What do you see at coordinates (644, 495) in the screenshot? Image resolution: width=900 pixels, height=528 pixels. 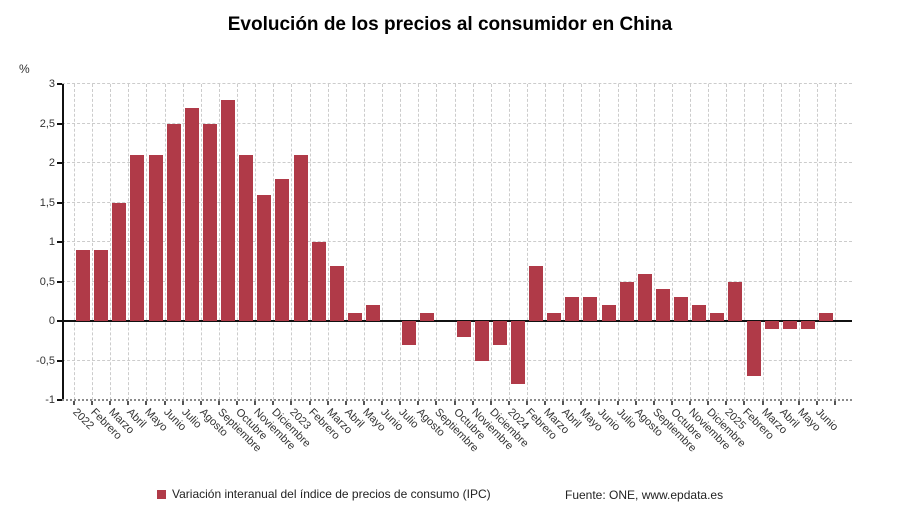 I see `source-label: Fuente: ONE, www.epdata.es` at bounding box center [644, 495].